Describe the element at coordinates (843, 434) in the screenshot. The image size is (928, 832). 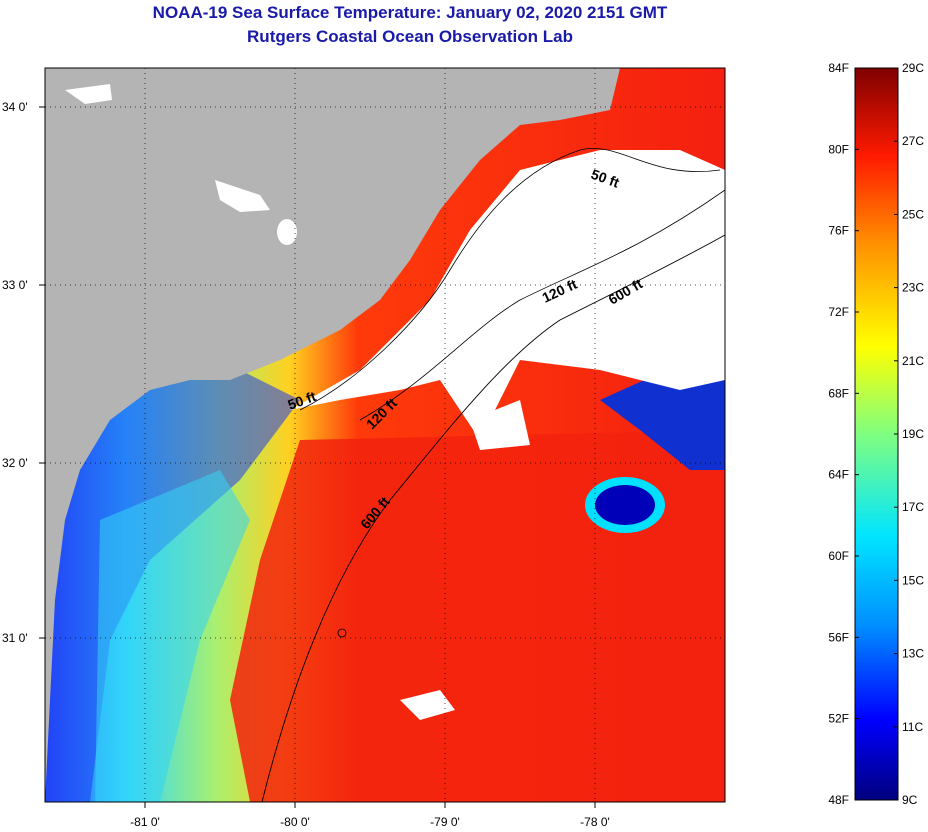
I see `colorbar-fahrenheit-labels: 84F 80F 76F 72F 68F 64F 60F 56F 52F 48F` at that location.